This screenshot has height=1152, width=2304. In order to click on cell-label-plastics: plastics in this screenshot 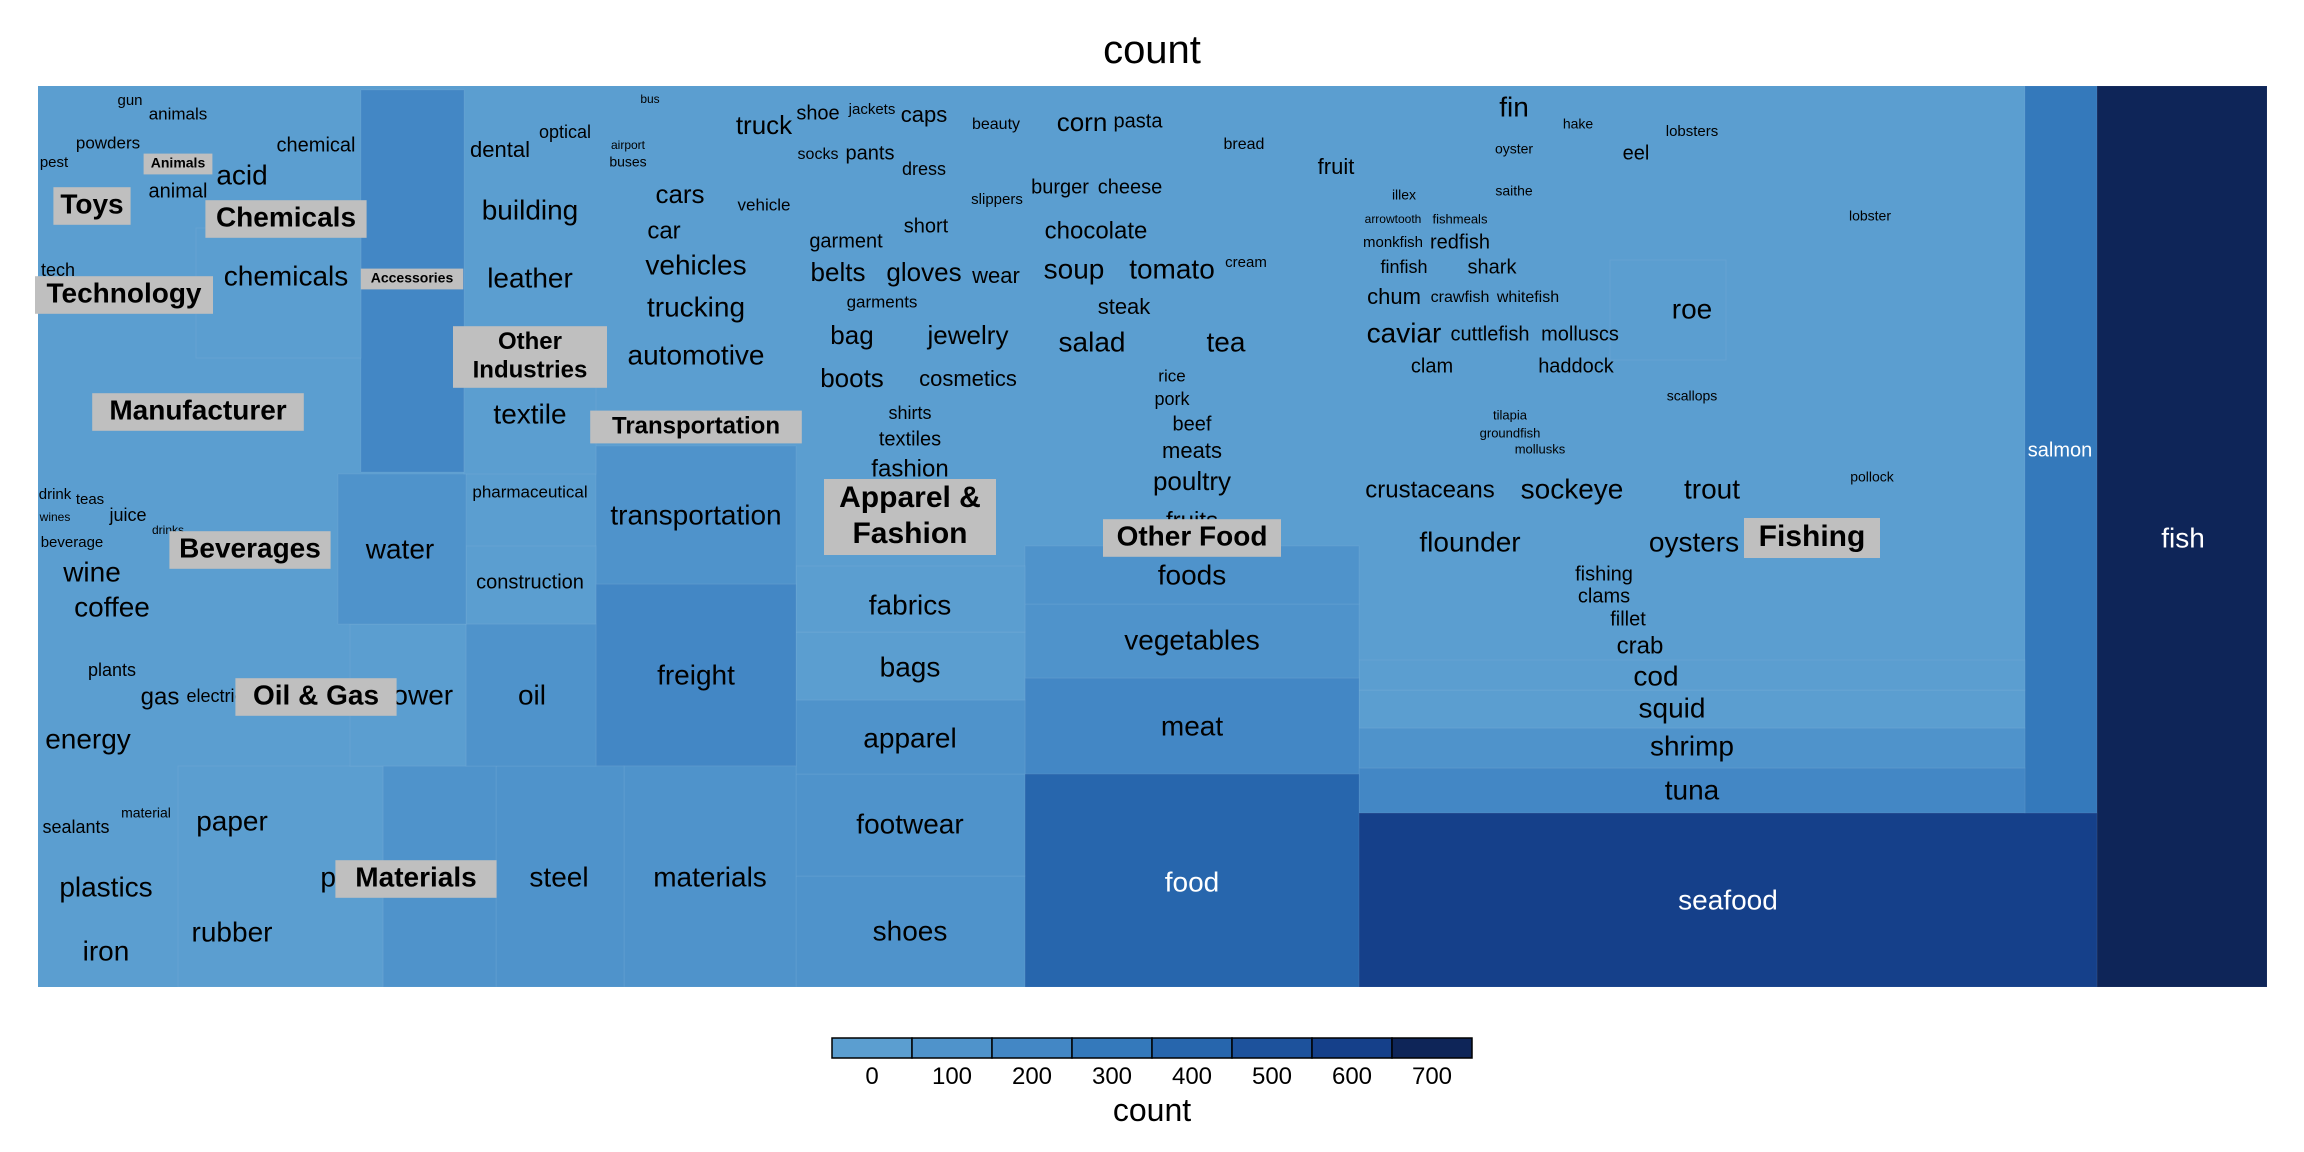, I will do `click(105, 886)`.